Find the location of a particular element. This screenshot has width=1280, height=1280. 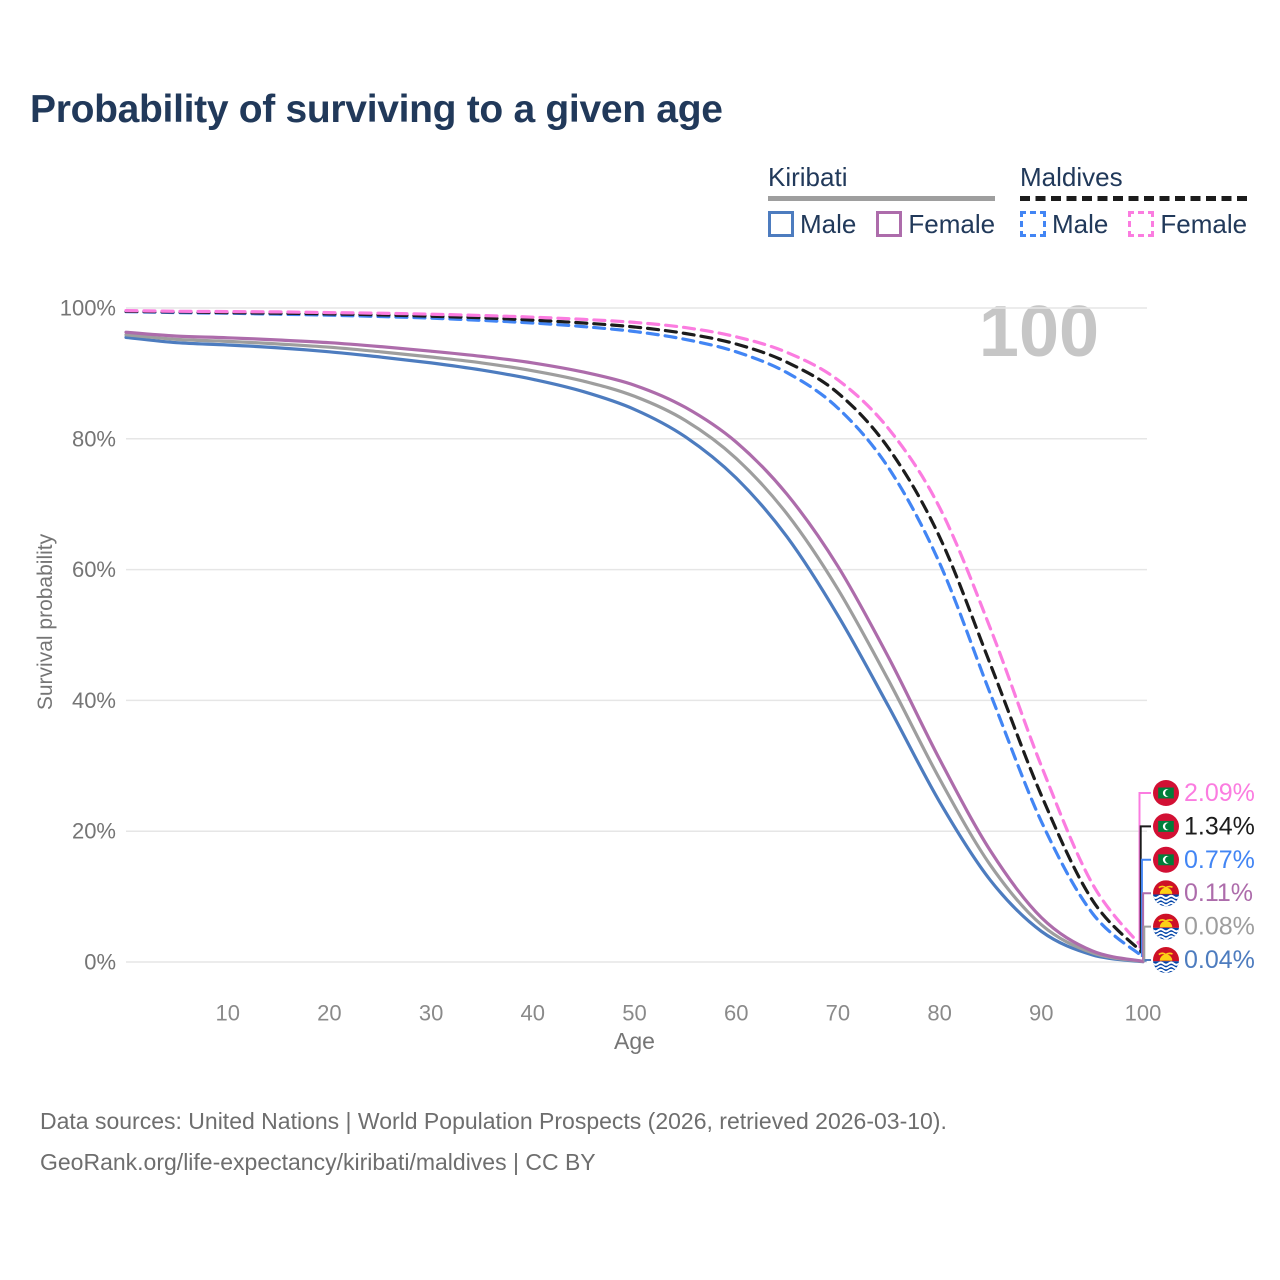

legend-group-maldives: Maldives Male Female is located at coordinates (1134, 201).